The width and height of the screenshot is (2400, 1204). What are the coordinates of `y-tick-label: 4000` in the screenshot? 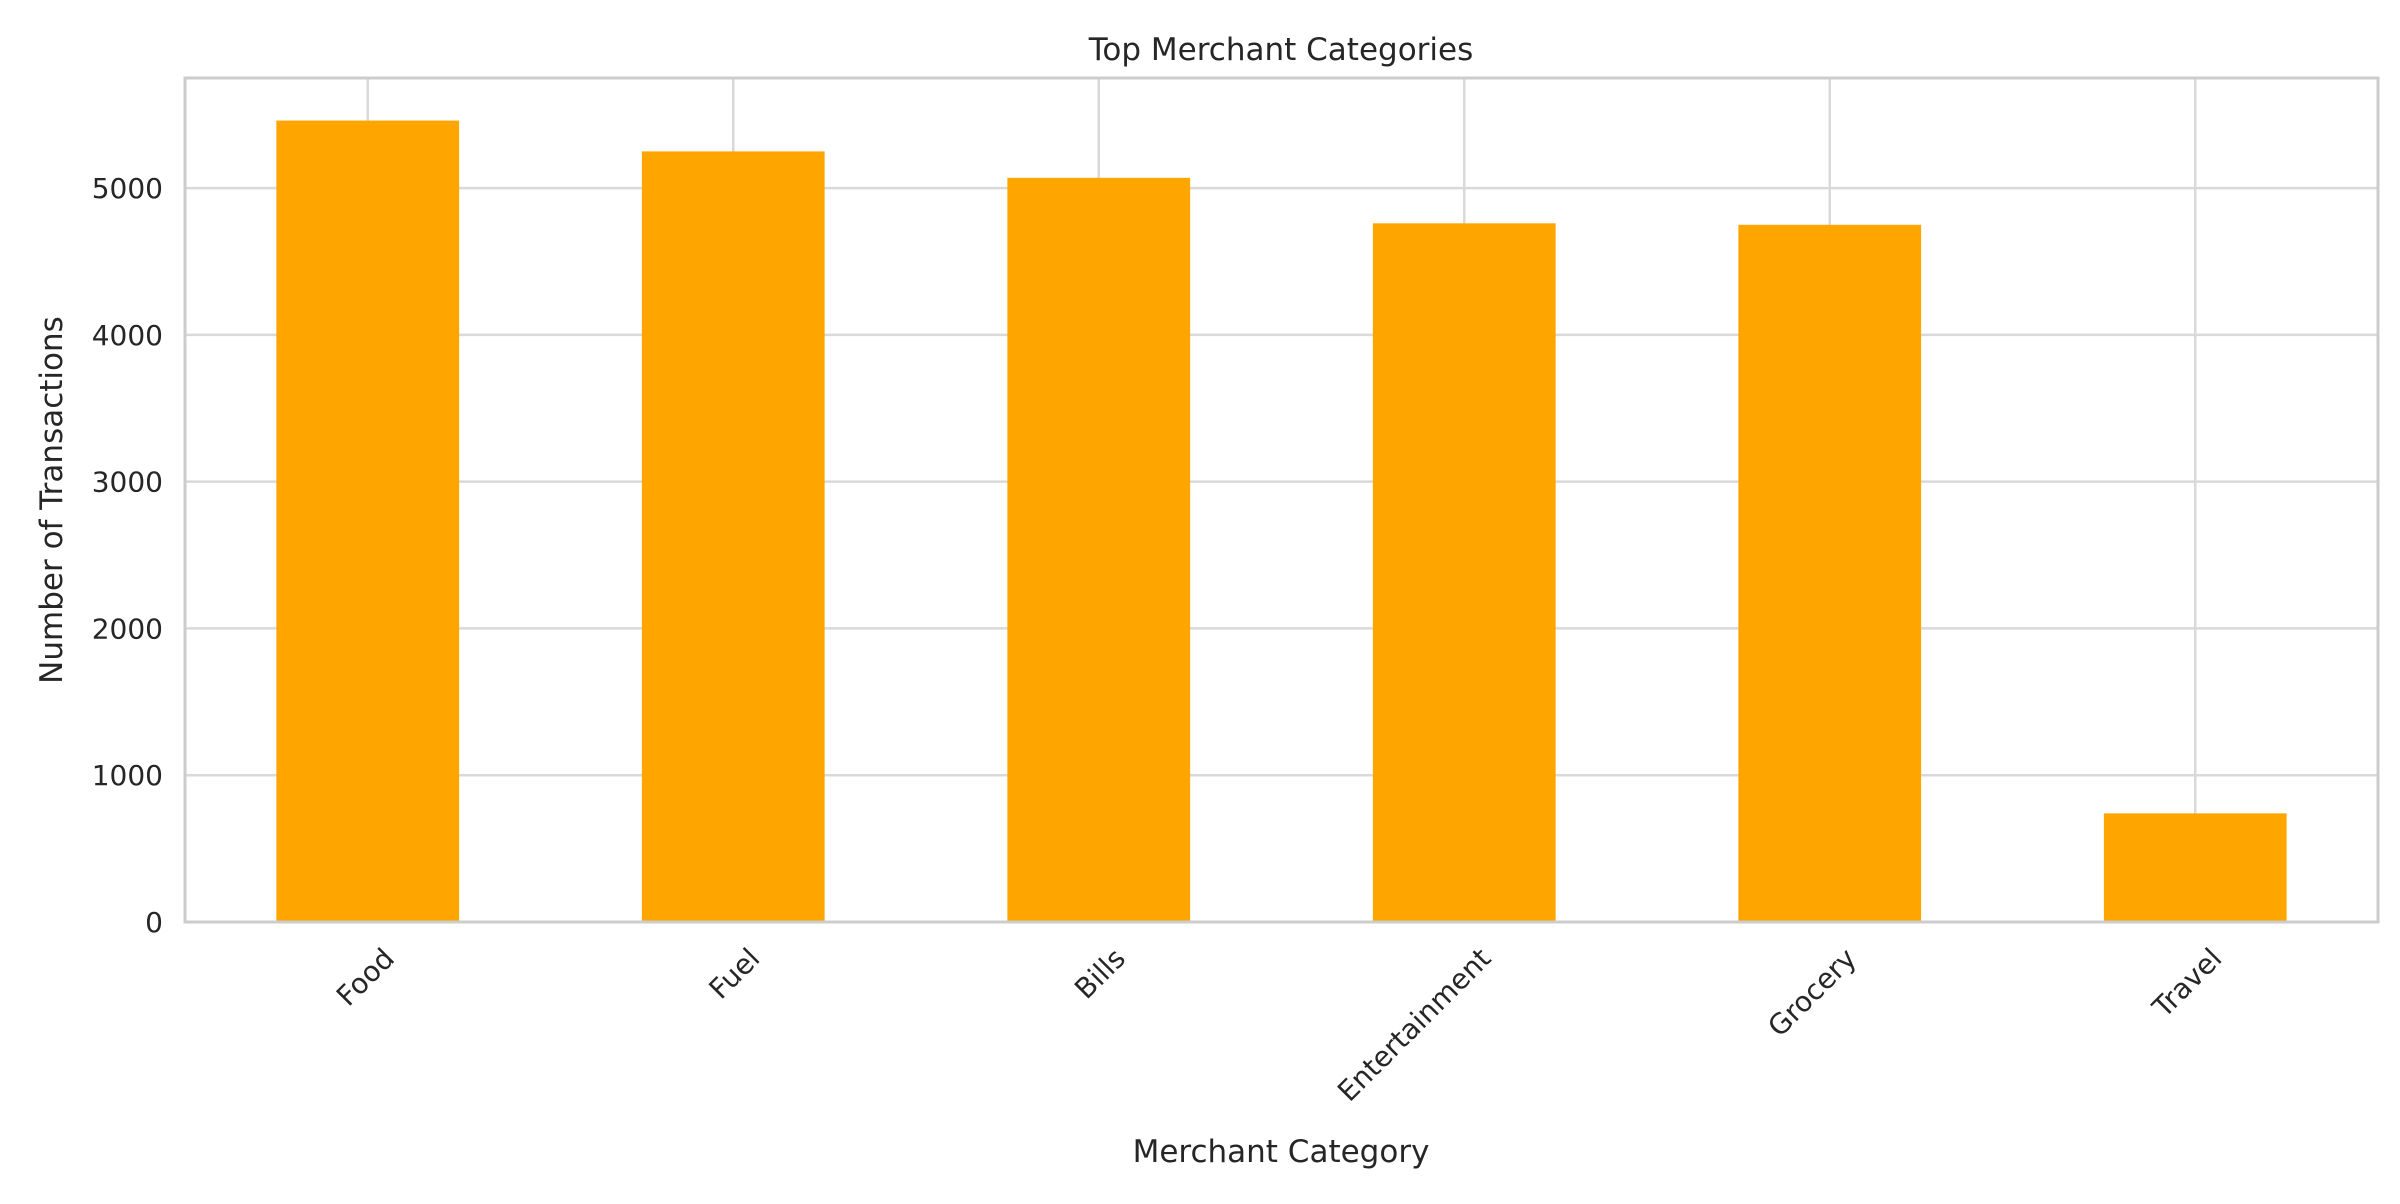 It's located at (127, 335).